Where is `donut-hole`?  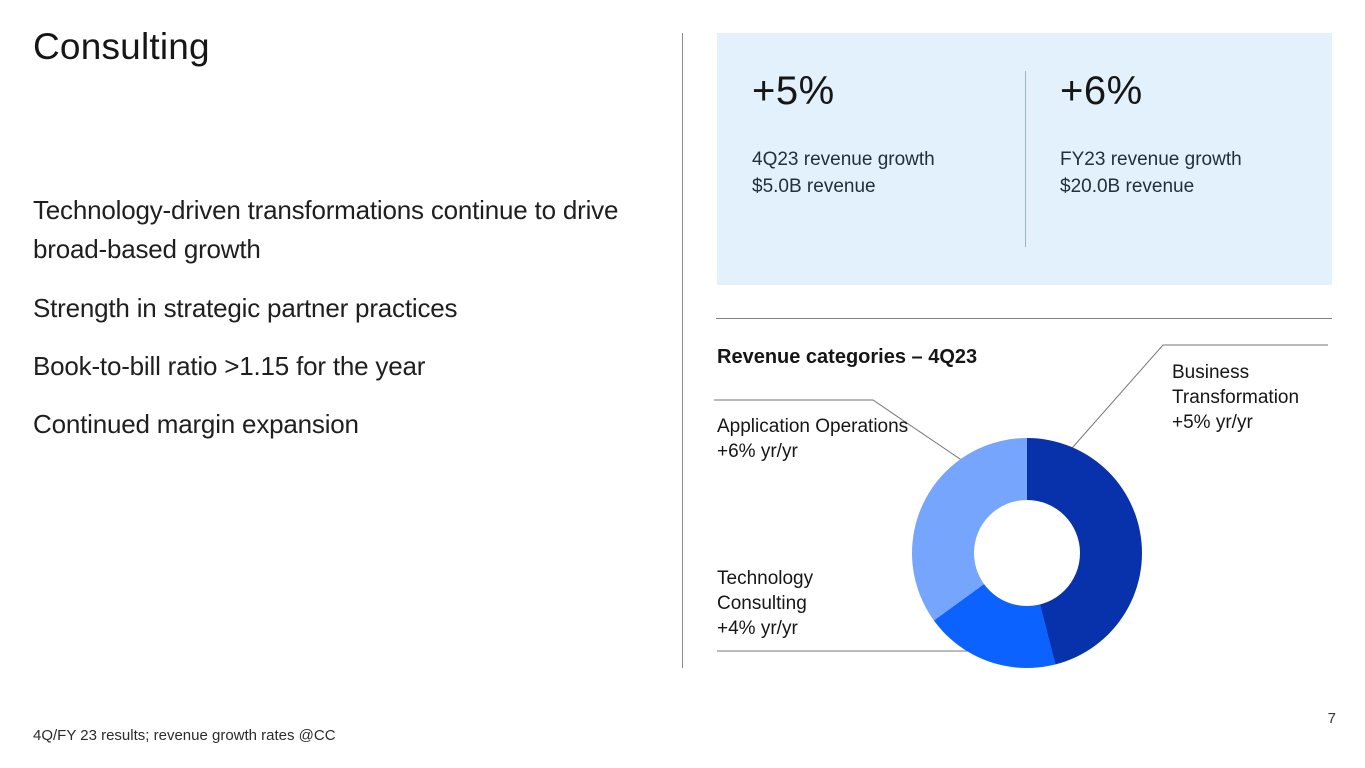 donut-hole is located at coordinates (1027, 553).